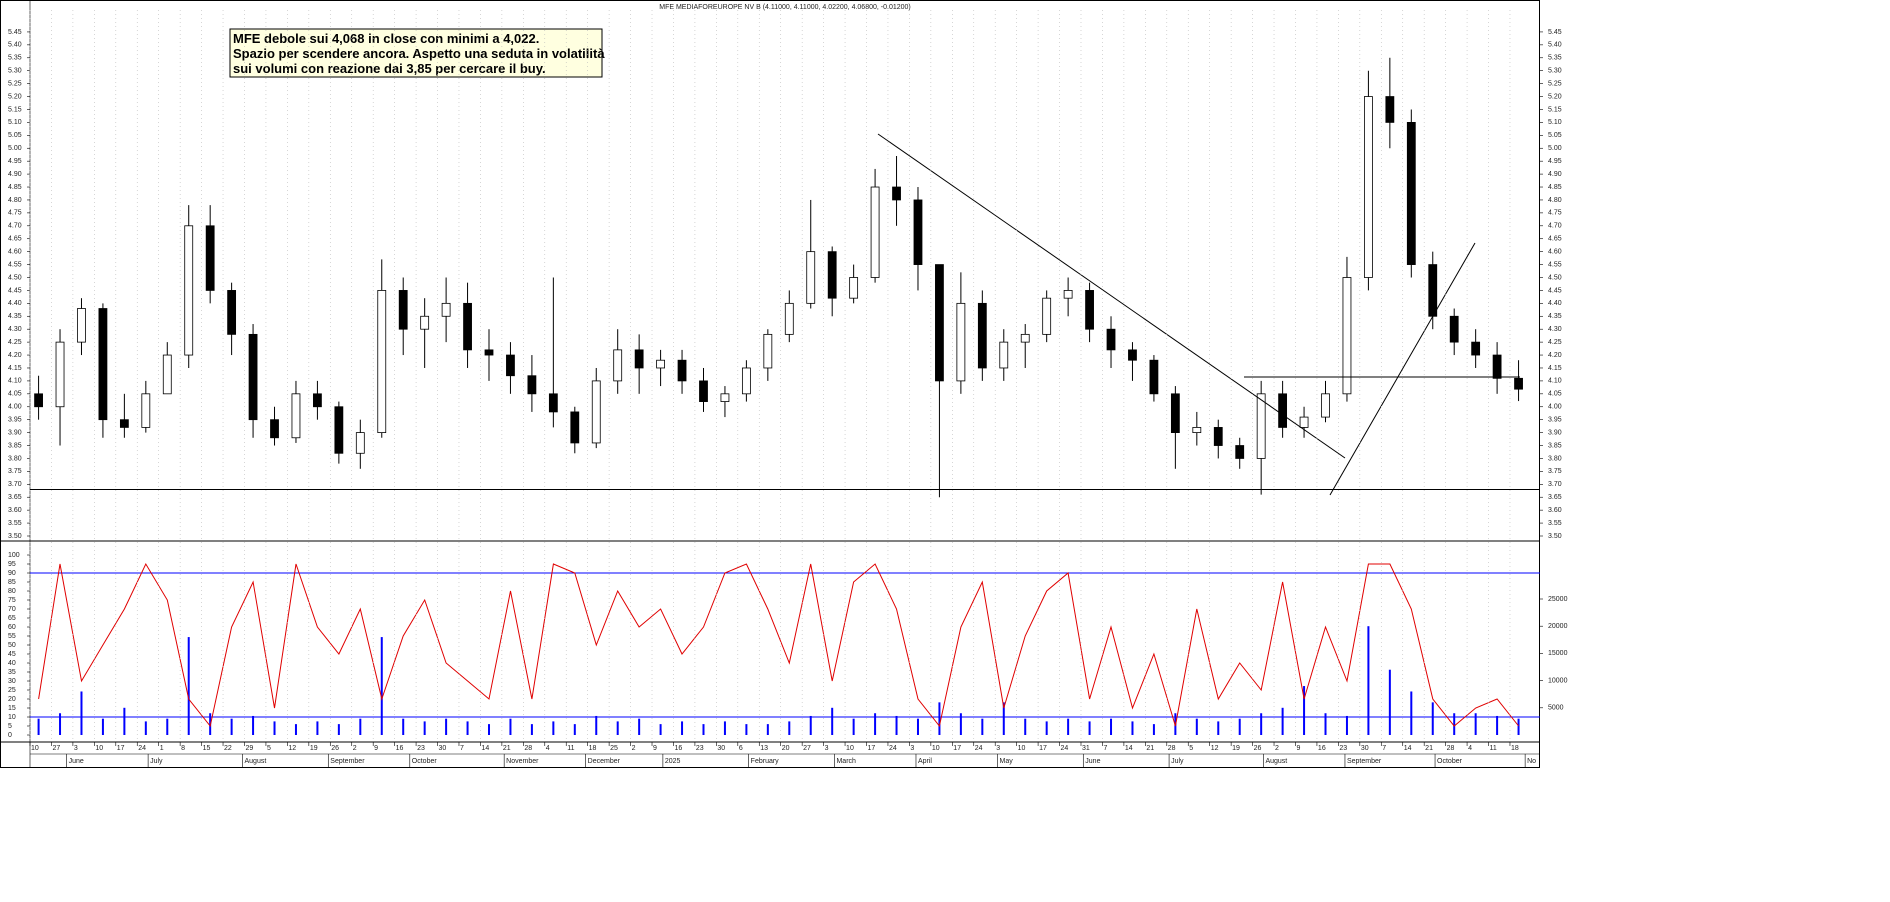  What do you see at coordinates (12, 699) in the screenshot?
I see `y-tick-label: 20` at bounding box center [12, 699].